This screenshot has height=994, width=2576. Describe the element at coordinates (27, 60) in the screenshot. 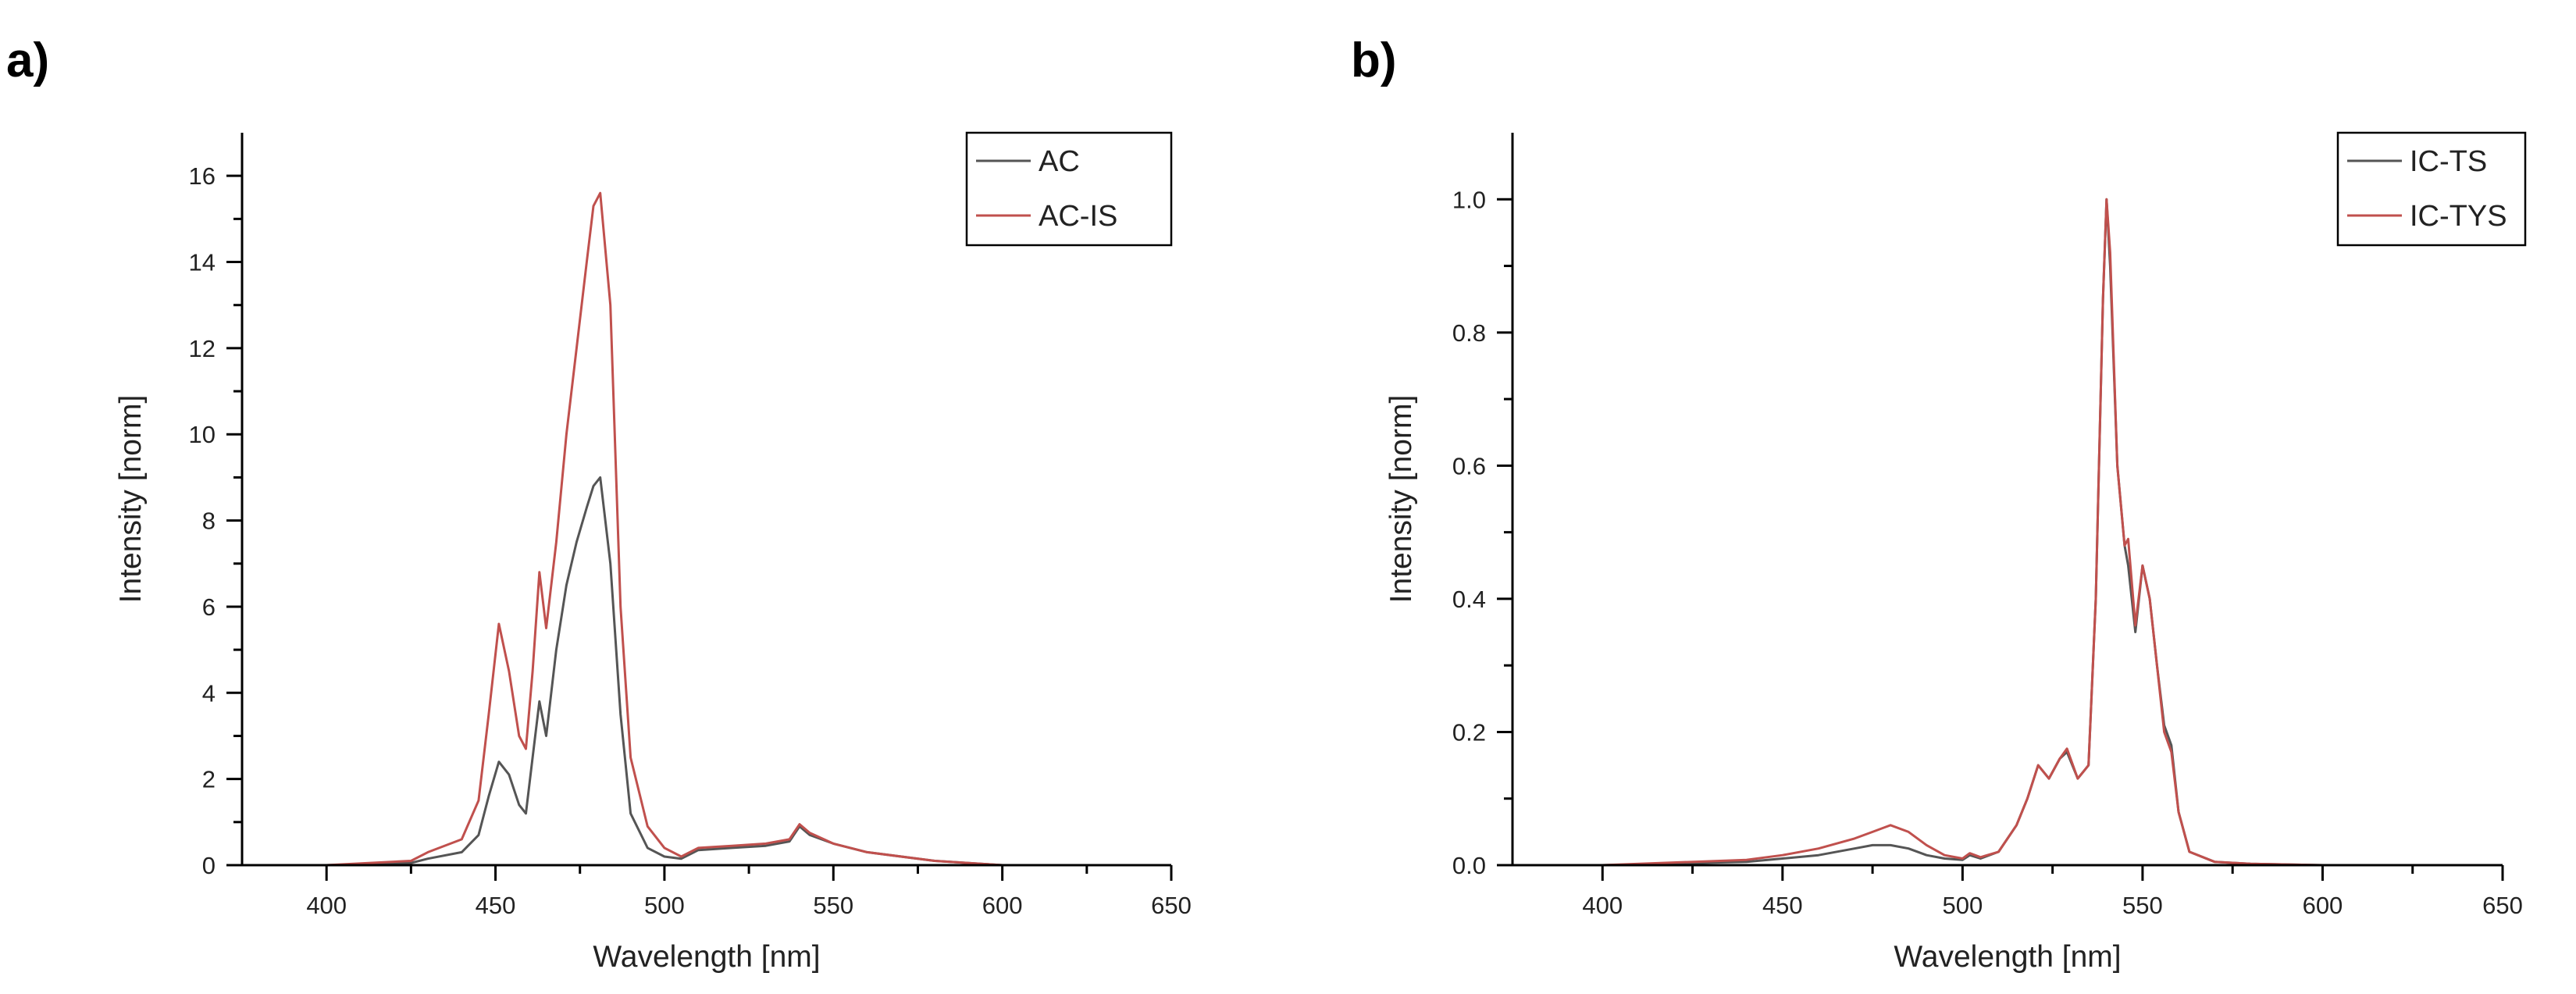

I see `panel-a-label: a)` at that location.